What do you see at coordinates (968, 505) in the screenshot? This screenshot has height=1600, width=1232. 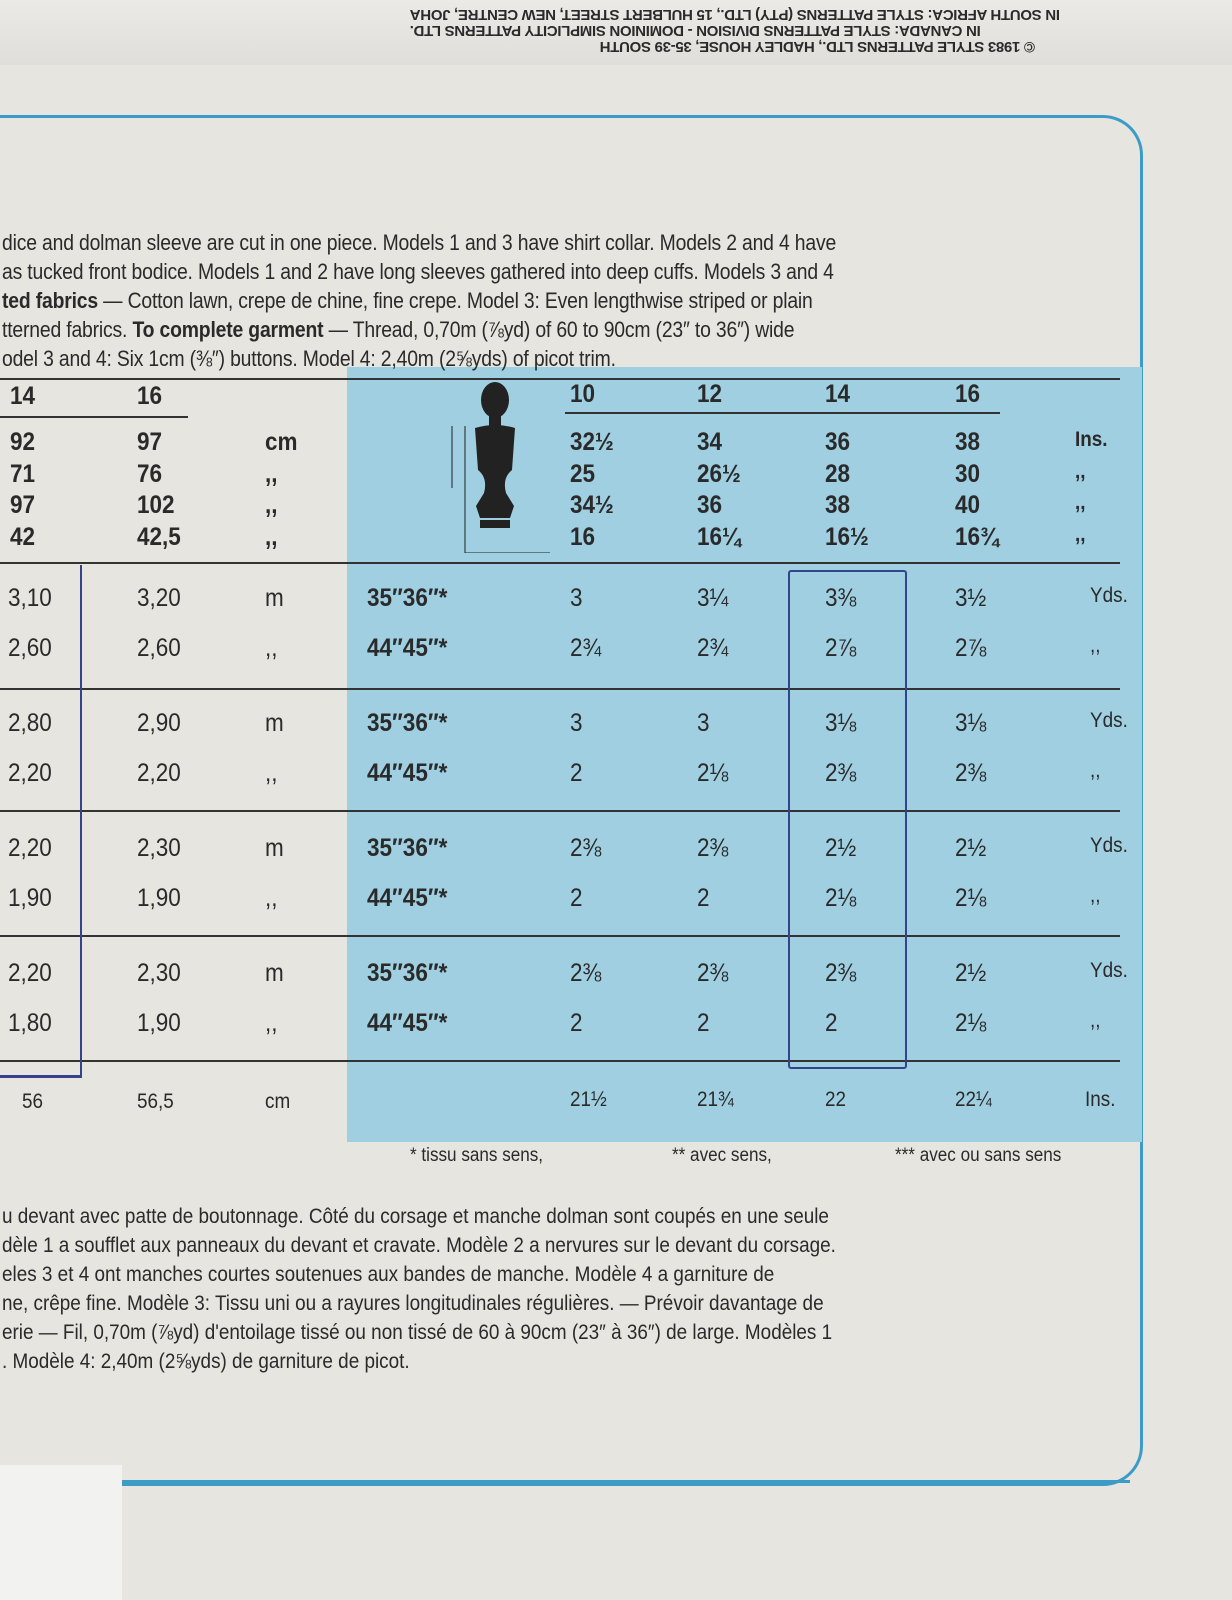 I see `measurement-cell: 40` at bounding box center [968, 505].